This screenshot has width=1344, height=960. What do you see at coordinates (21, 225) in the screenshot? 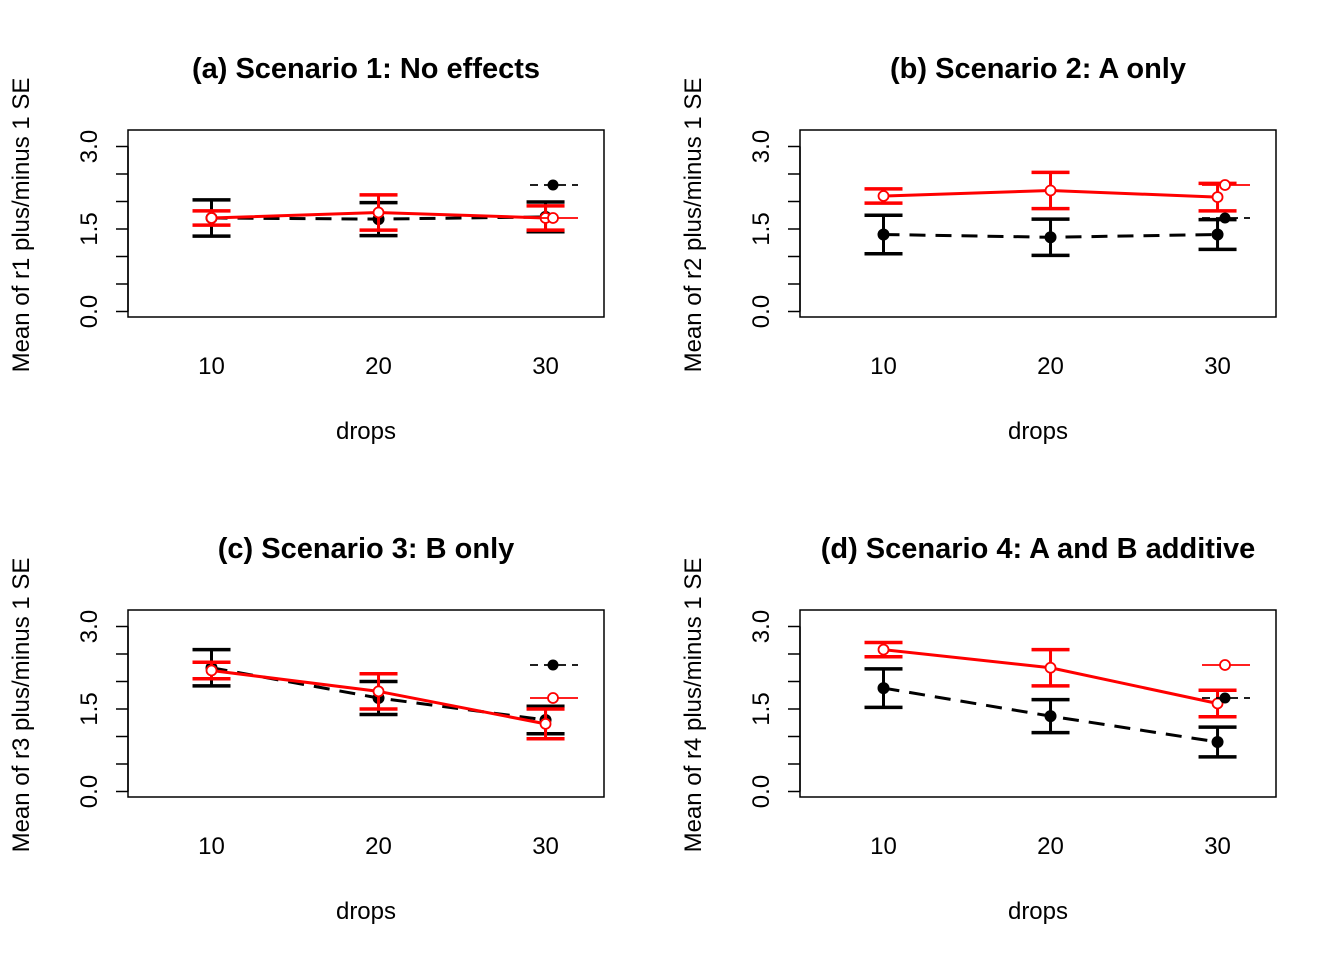
I see `y-axis-label: Mean of r1 plus/minus 1 SE` at bounding box center [21, 225].